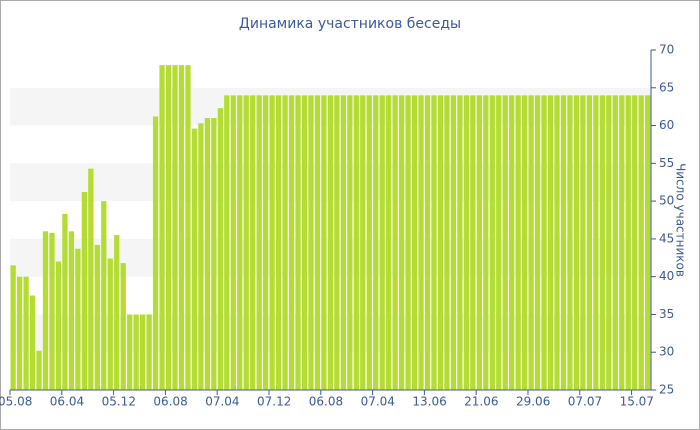 This screenshot has height=430, width=700. What do you see at coordinates (666, 314) in the screenshot?
I see `y-tick-label: 35` at bounding box center [666, 314].